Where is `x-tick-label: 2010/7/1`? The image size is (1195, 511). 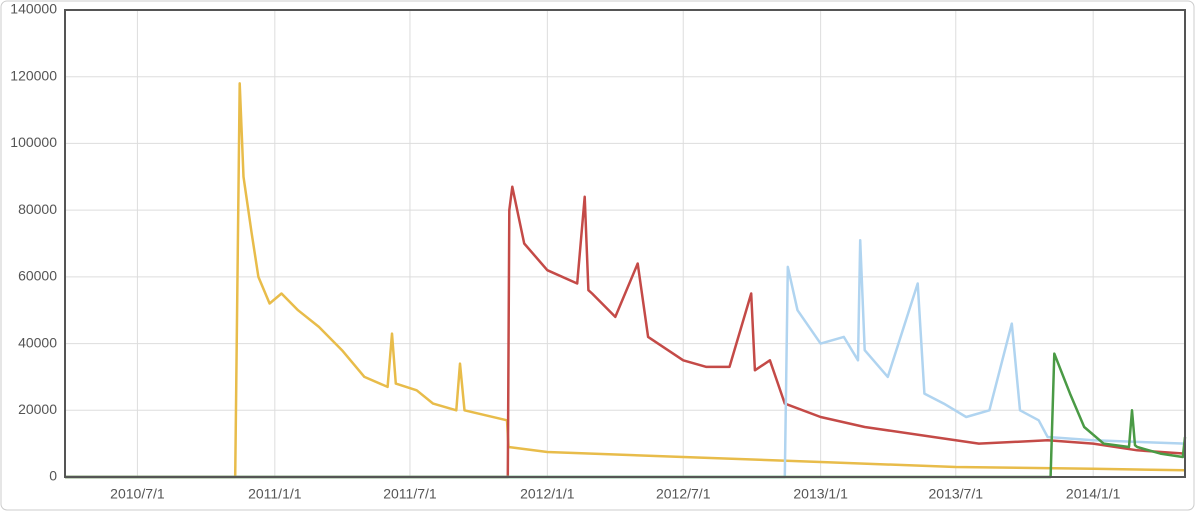 x-tick-label: 2010/7/1 is located at coordinates (137, 494).